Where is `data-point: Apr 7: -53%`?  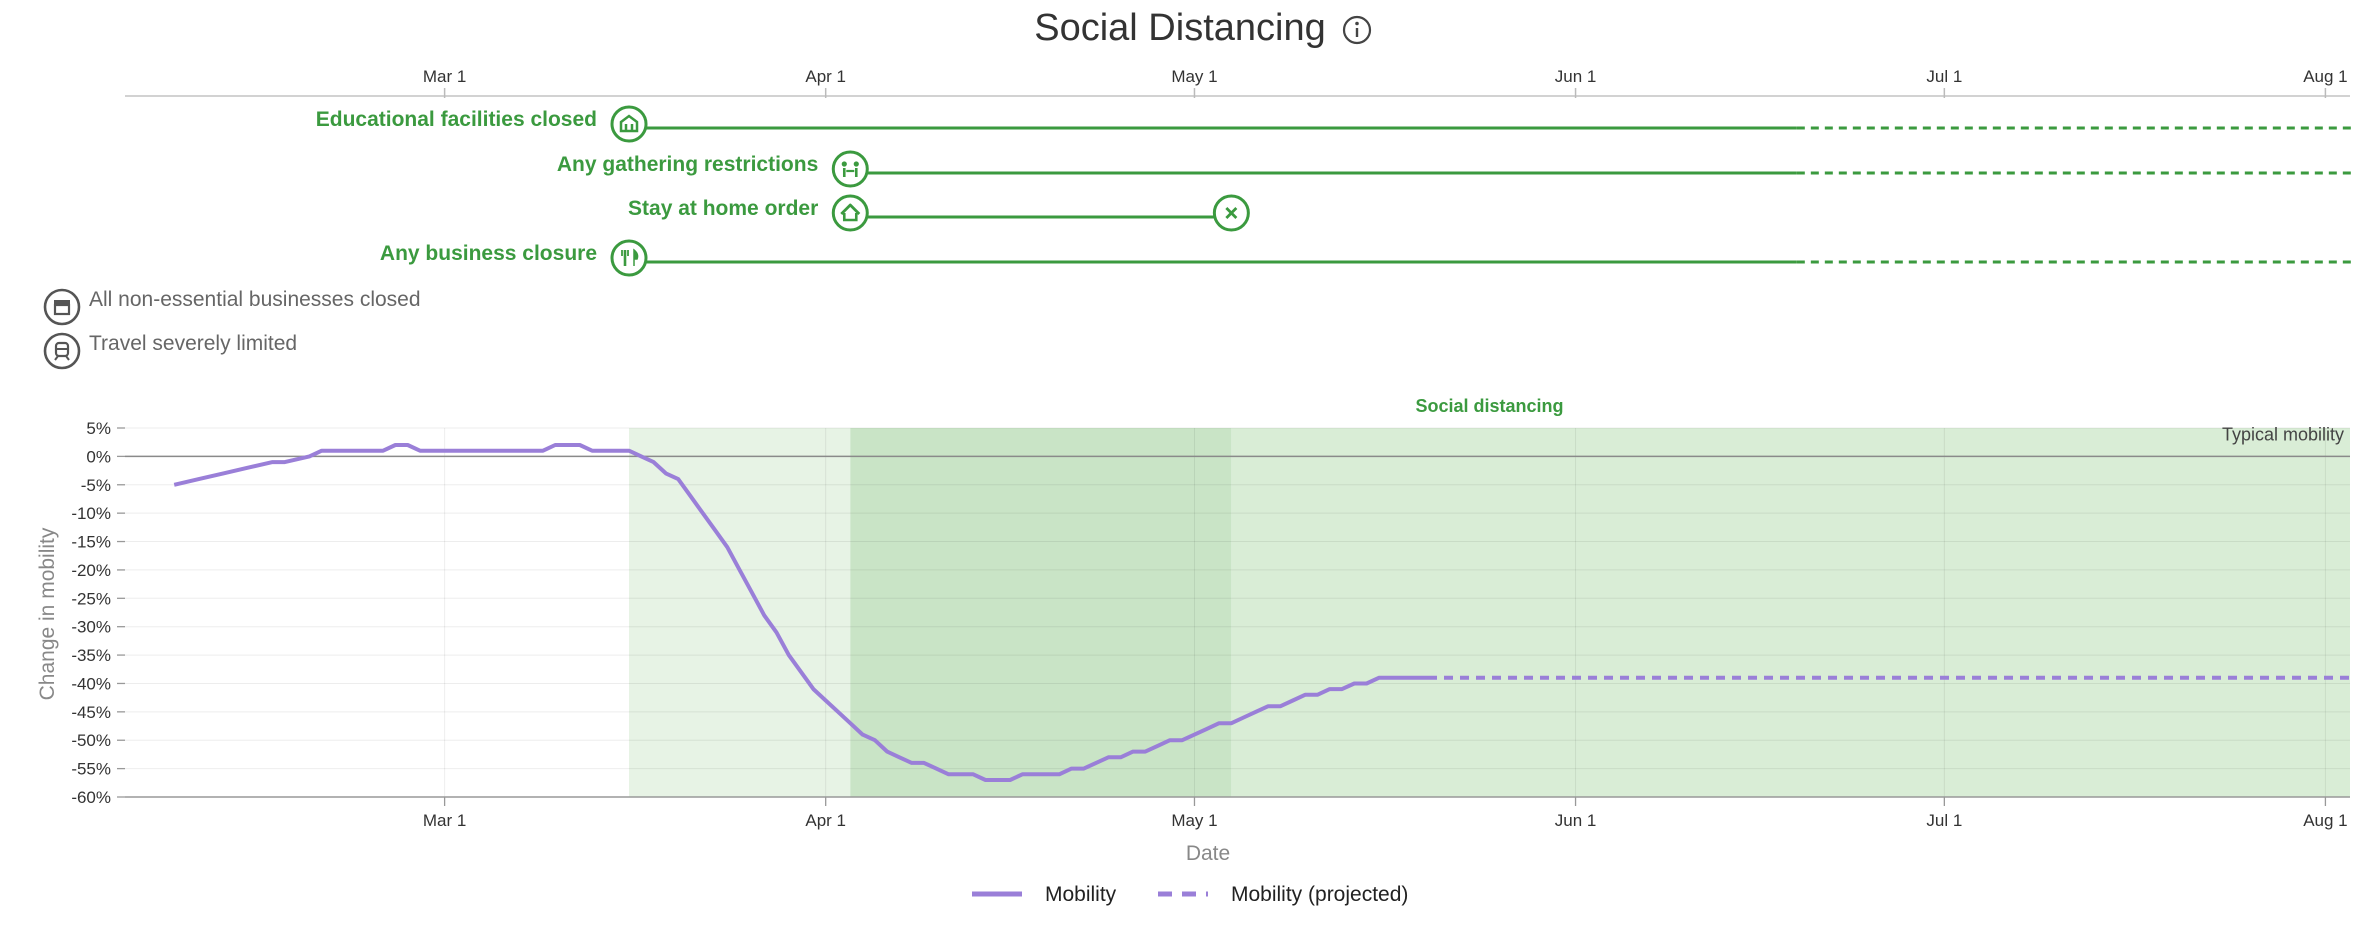 data-point: Apr 7: -53% is located at coordinates (899, 757).